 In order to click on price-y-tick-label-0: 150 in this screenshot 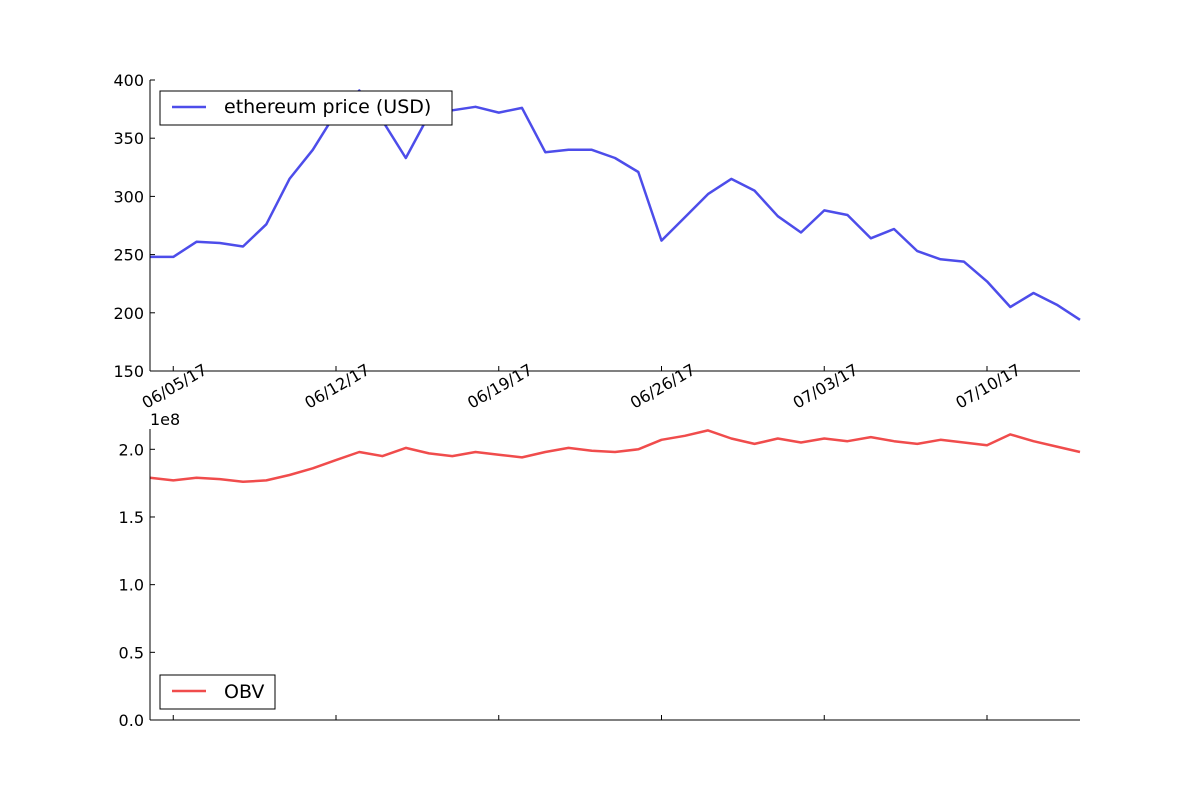, I will do `click(128, 371)`.